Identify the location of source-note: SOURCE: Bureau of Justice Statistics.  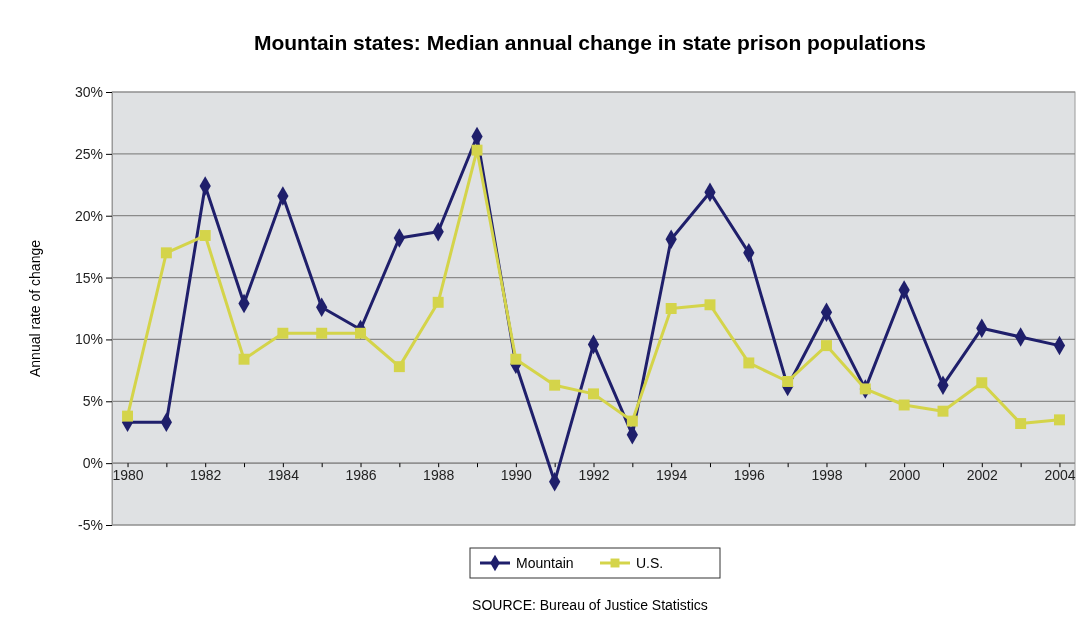
(590, 605).